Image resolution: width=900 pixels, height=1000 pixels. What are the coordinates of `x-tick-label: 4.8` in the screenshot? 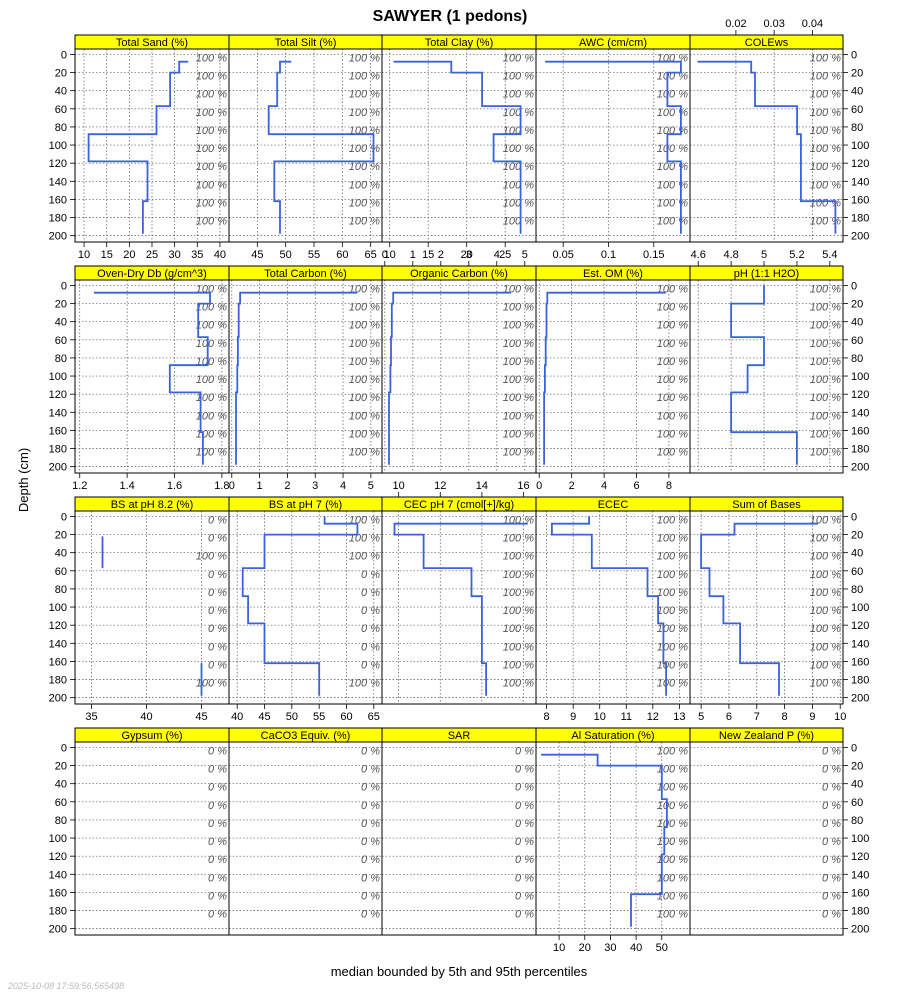 It's located at (730, 255).